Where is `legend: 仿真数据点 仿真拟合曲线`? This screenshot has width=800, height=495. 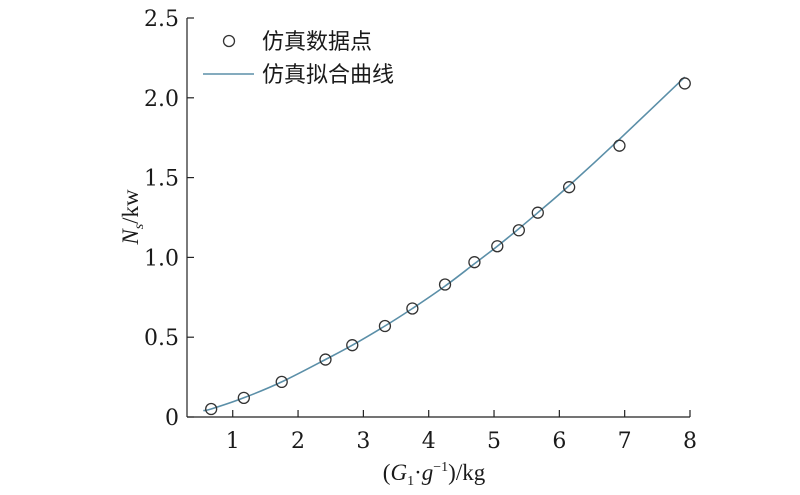
legend: 仿真数据点 仿真拟合曲线 is located at coordinates (298, 59).